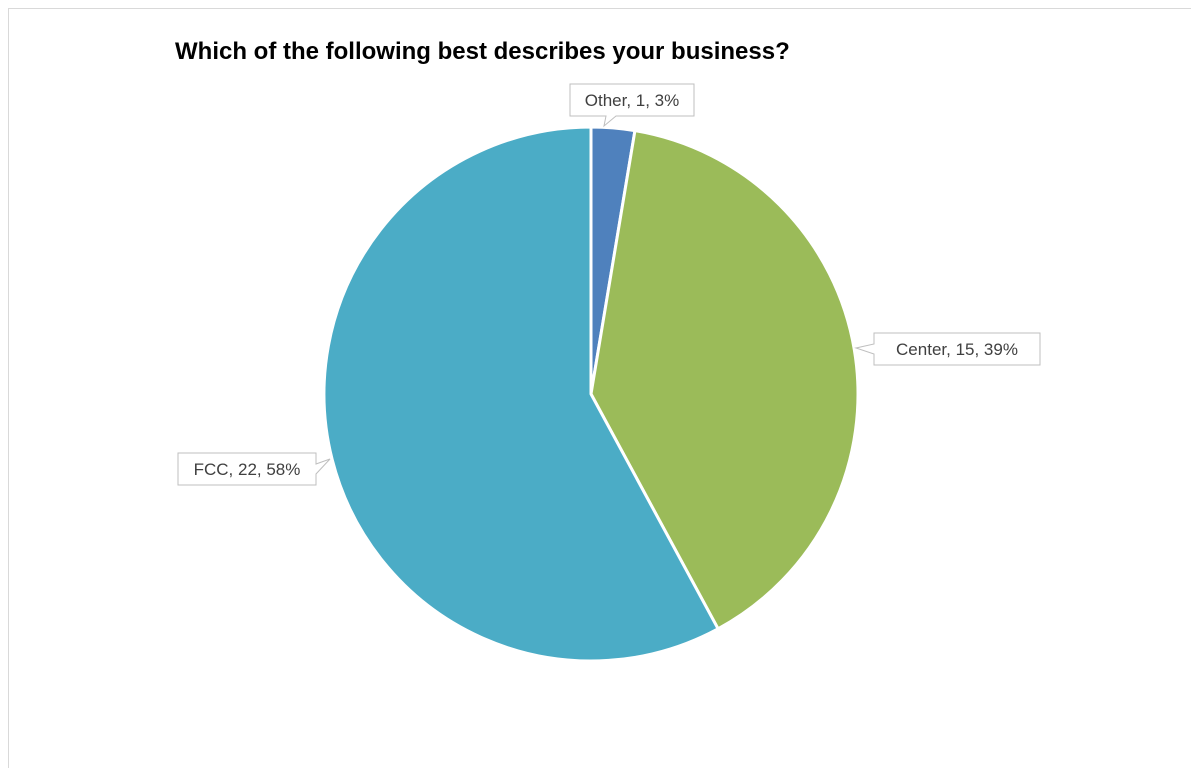  What do you see at coordinates (632, 100) in the screenshot?
I see `data-label-text: Other, 1, 3%` at bounding box center [632, 100].